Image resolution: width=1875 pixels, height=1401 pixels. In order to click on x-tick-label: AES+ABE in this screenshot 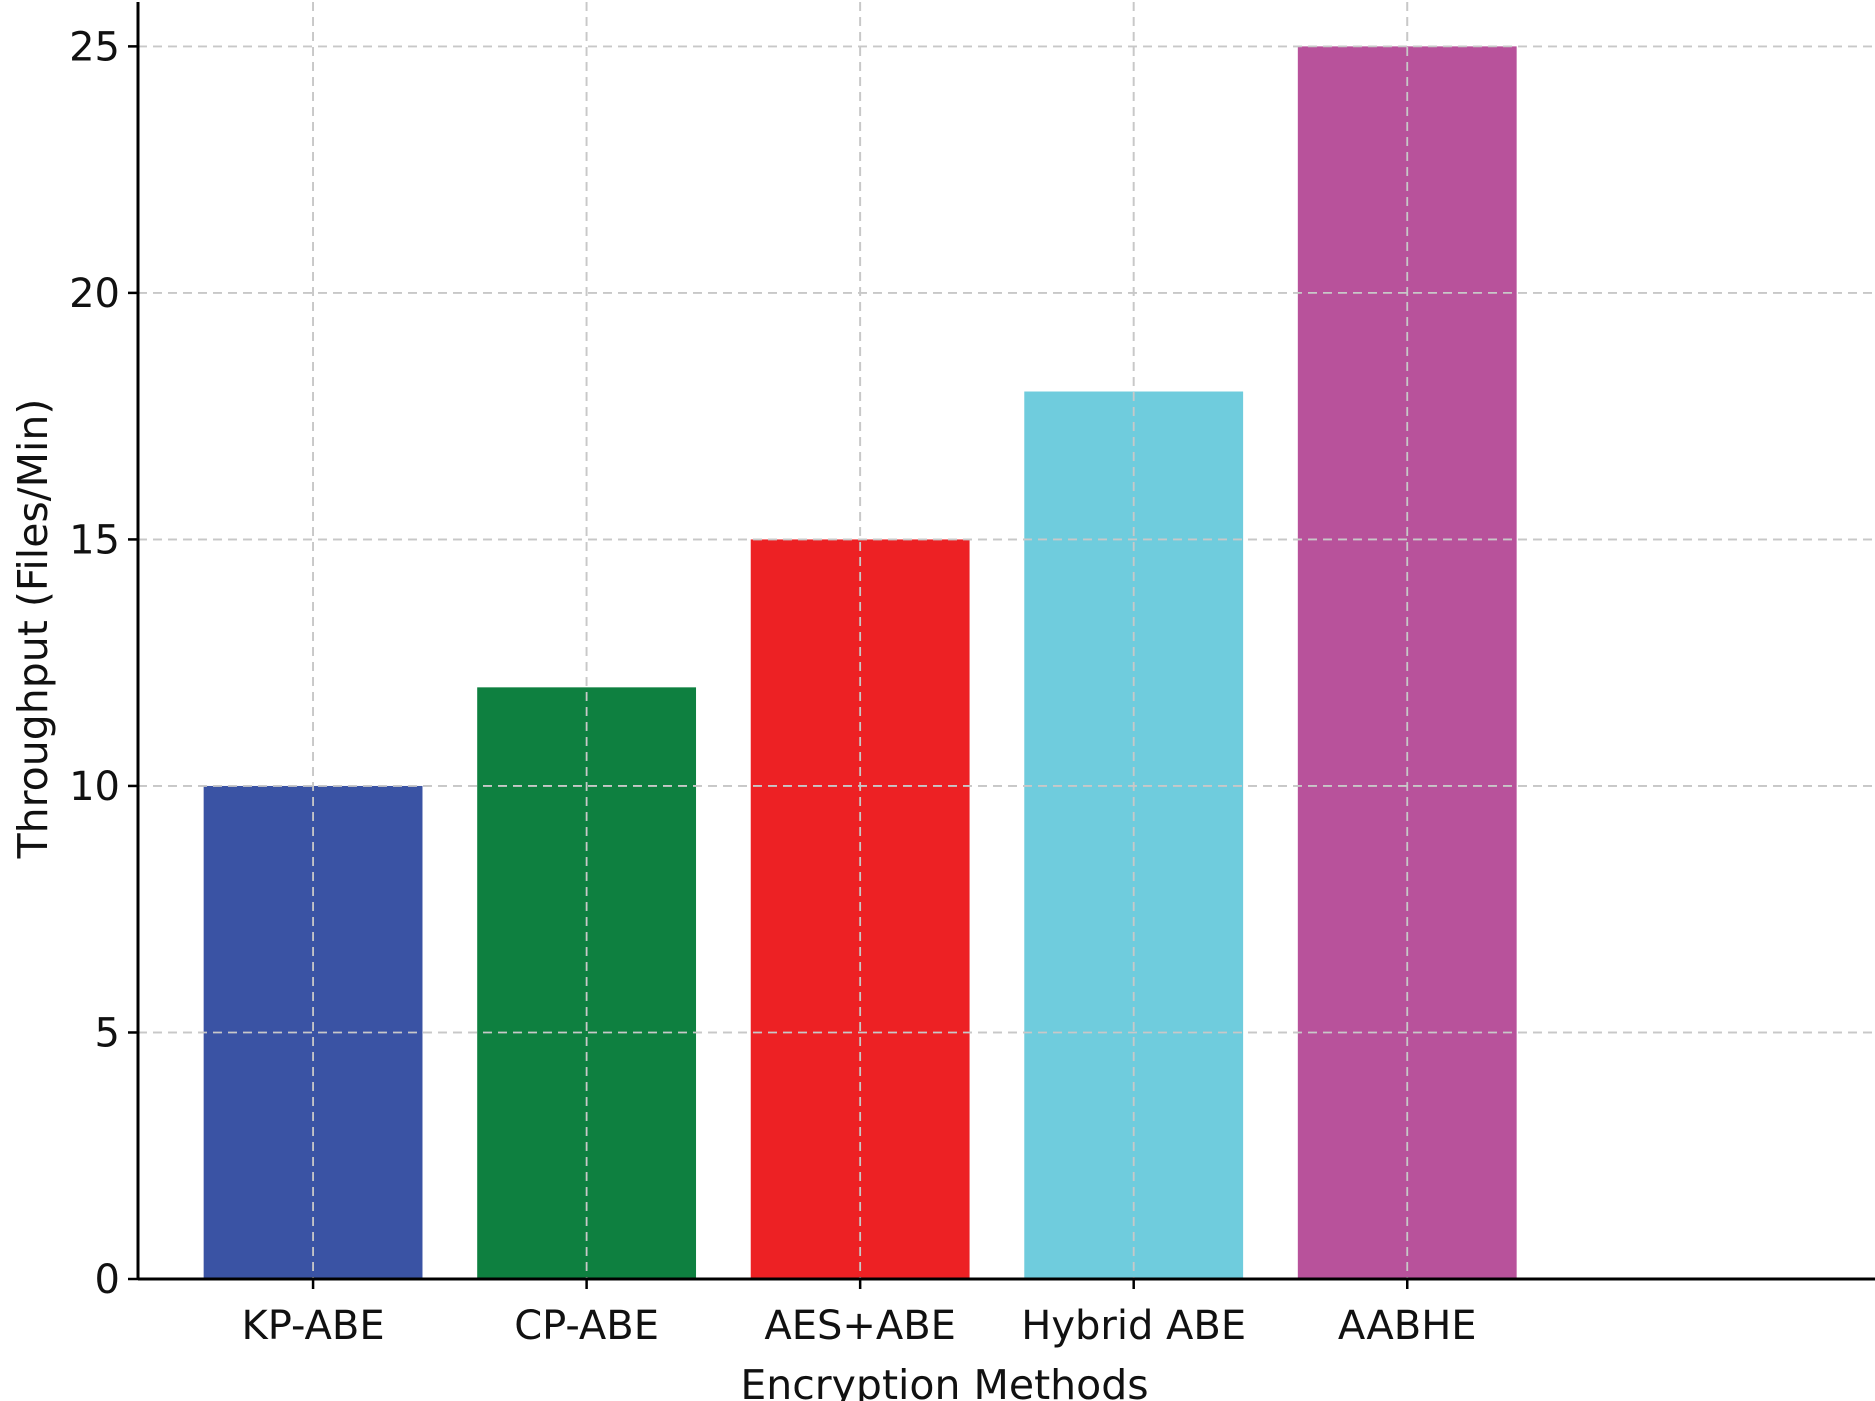, I will do `click(860, 1326)`.